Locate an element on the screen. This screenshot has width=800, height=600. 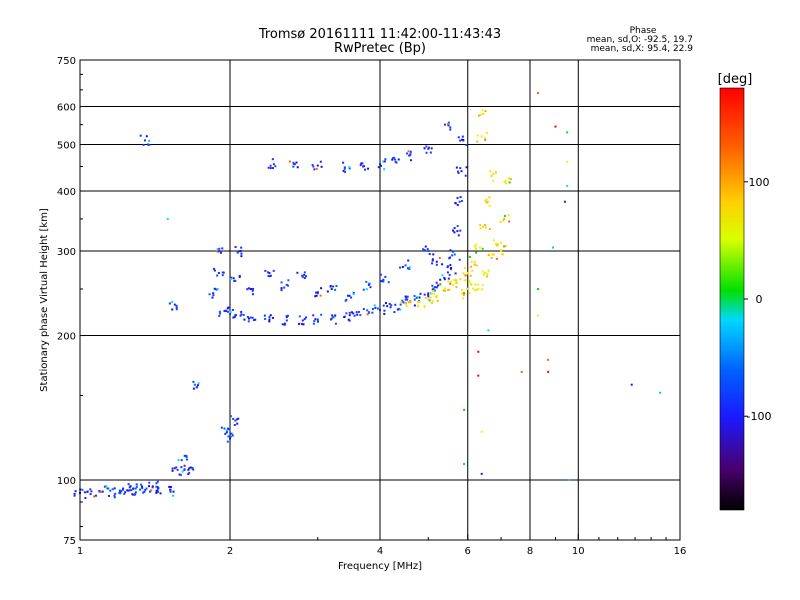
colorbar is located at coordinates (732, 299).